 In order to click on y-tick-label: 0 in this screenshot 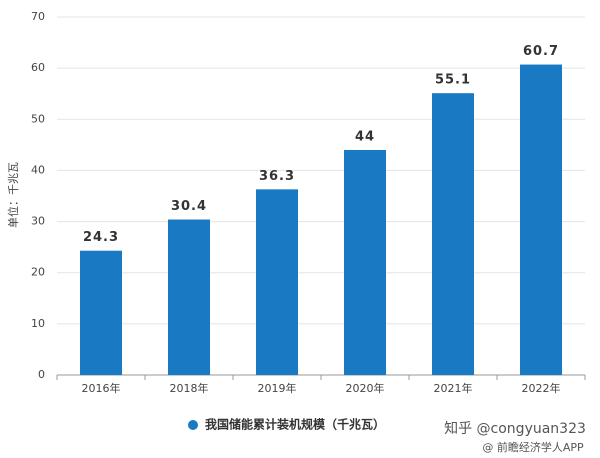, I will do `click(41, 374)`.